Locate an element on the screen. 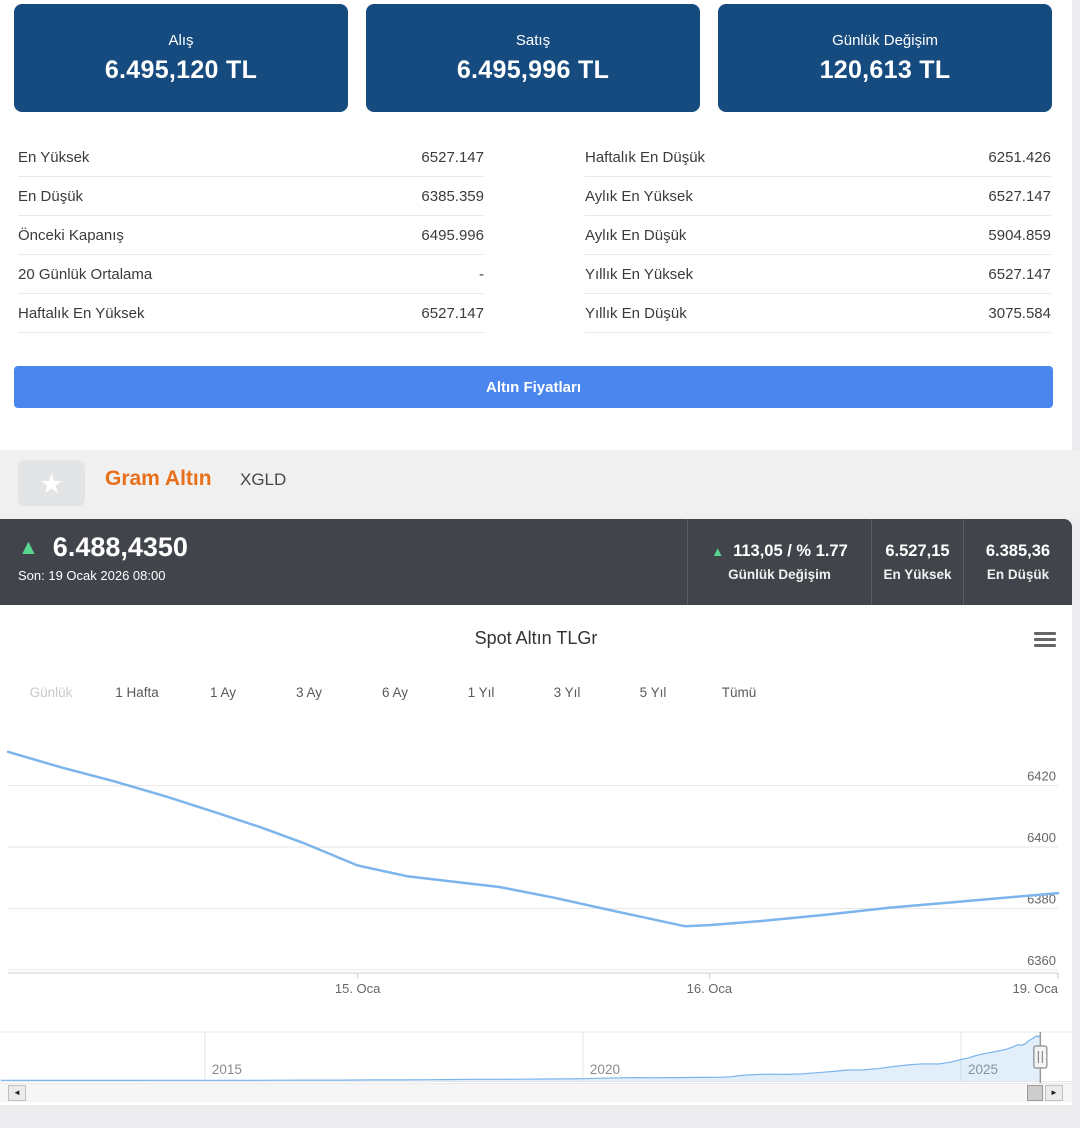 The width and height of the screenshot is (1080, 1128). ticker-cell-label: En Yüksek is located at coordinates (917, 574).